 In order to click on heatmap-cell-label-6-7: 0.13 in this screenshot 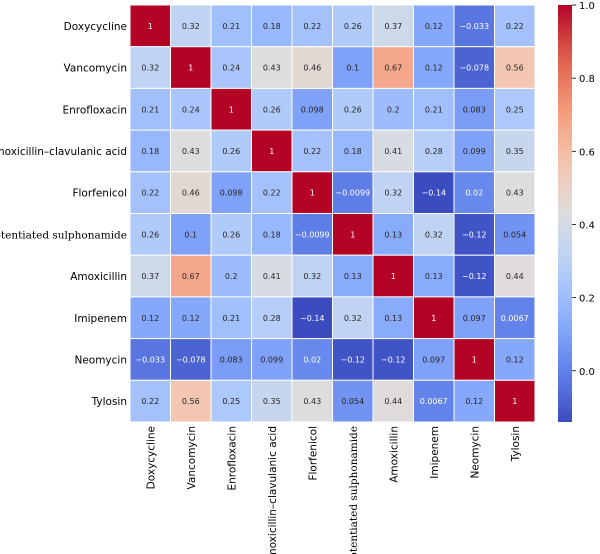, I will do `click(434, 276)`.